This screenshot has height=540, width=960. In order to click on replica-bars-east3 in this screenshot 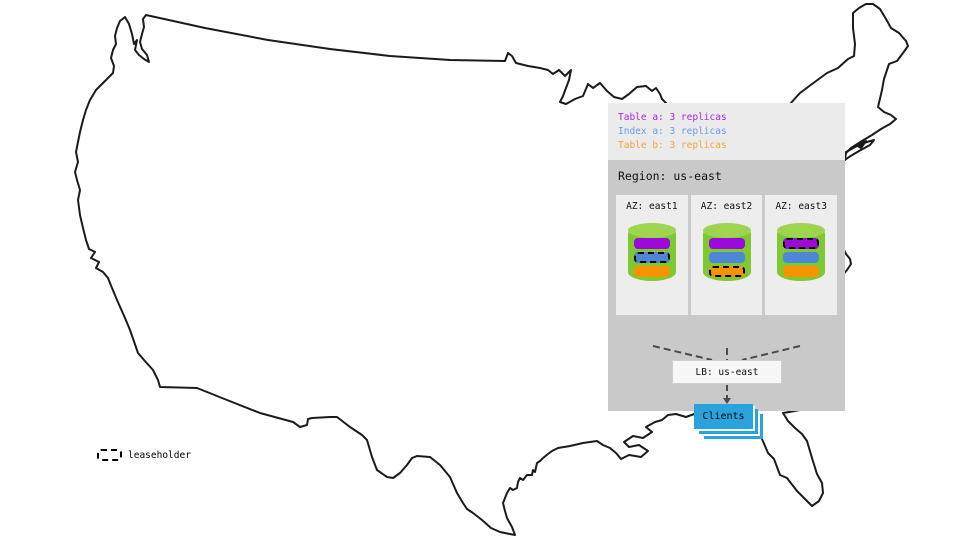, I will do `click(801, 257)`.